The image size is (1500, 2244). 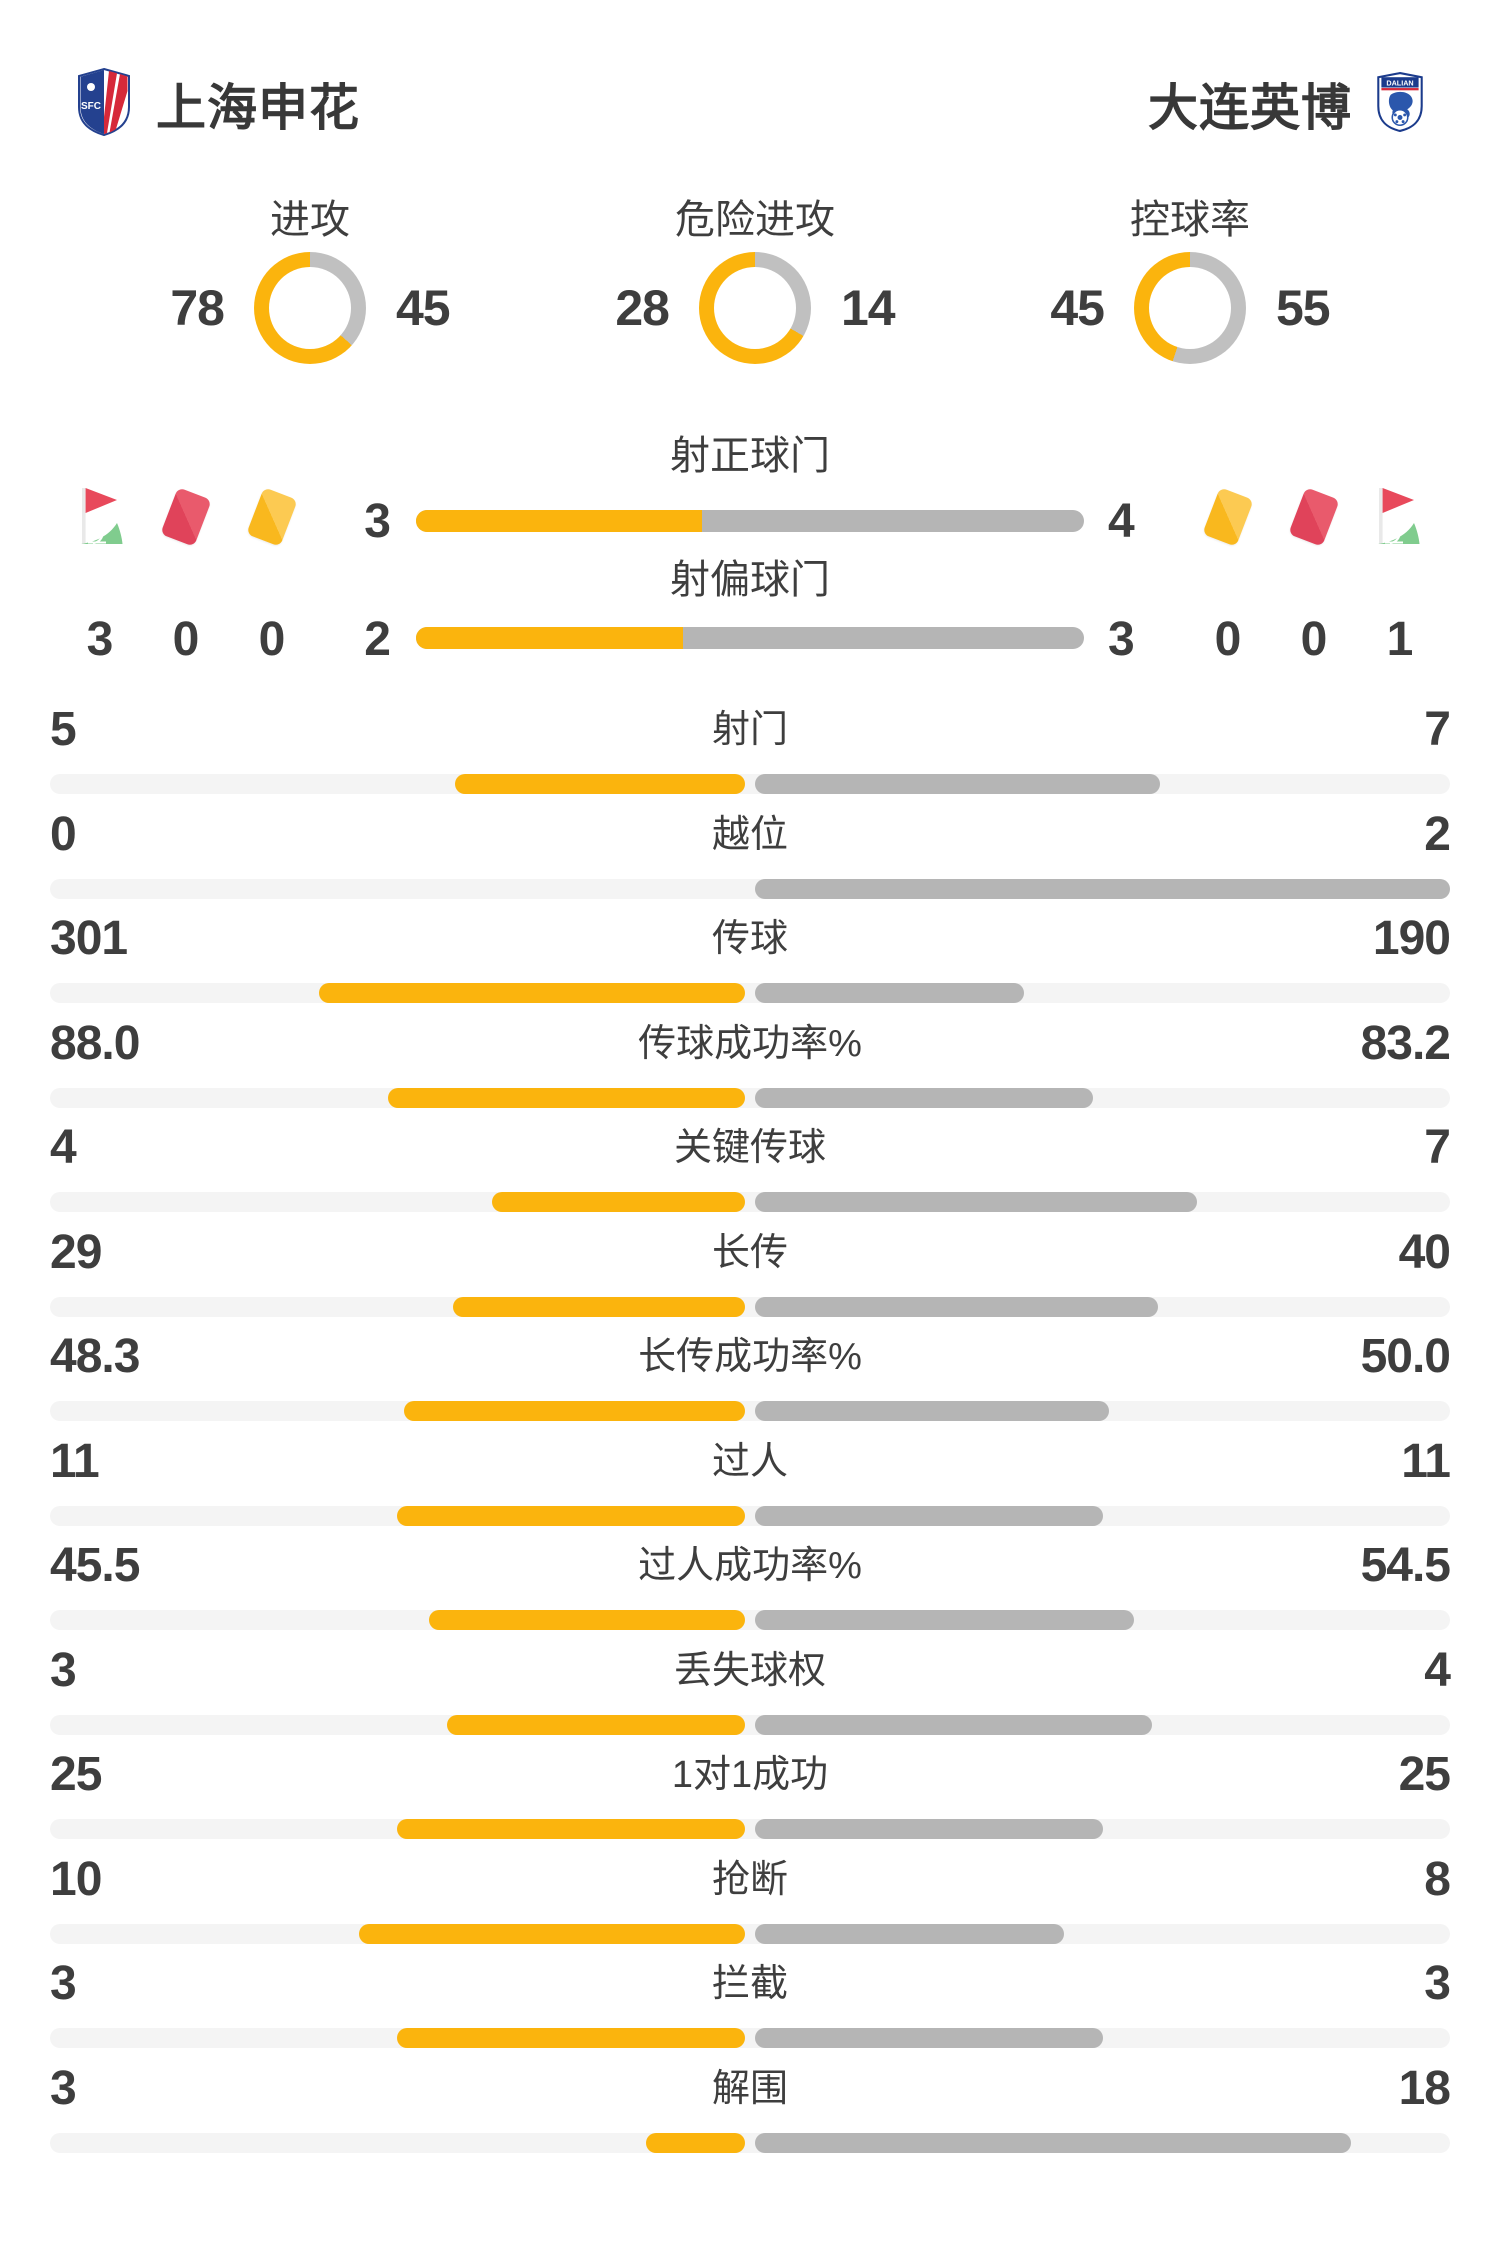 I want to click on stat-row-3: 88.0 传球成功率% 83.2, so click(x=750, y=1060).